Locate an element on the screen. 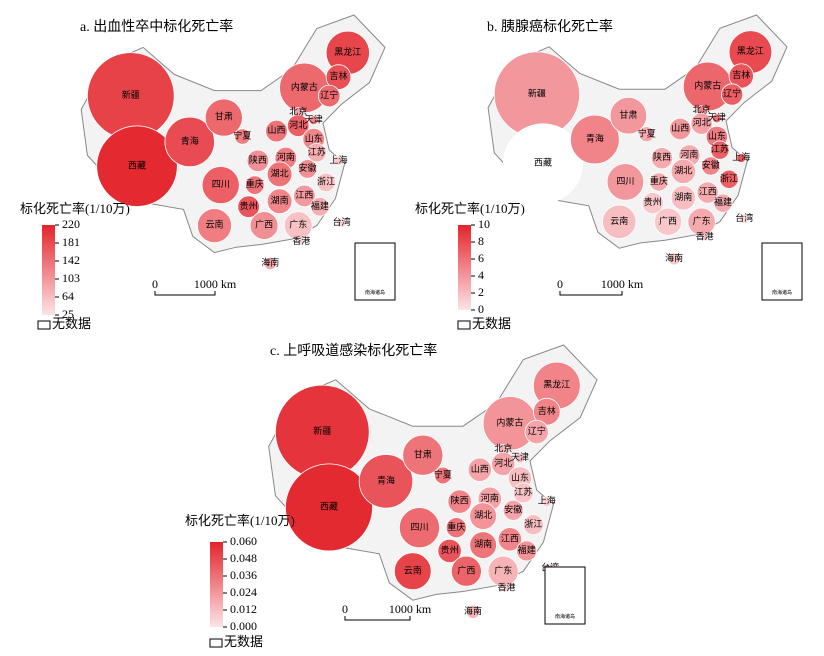  province-label: 北京 is located at coordinates (503, 447).